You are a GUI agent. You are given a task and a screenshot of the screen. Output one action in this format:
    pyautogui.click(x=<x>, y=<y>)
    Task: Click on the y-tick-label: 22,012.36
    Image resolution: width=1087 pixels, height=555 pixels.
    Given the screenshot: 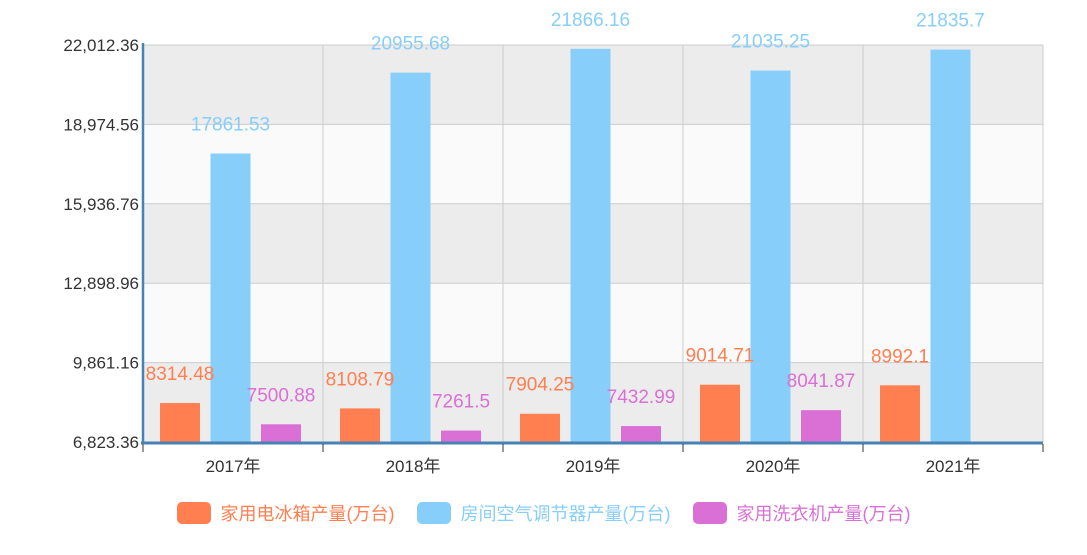 What is the action you would take?
    pyautogui.click(x=101, y=45)
    